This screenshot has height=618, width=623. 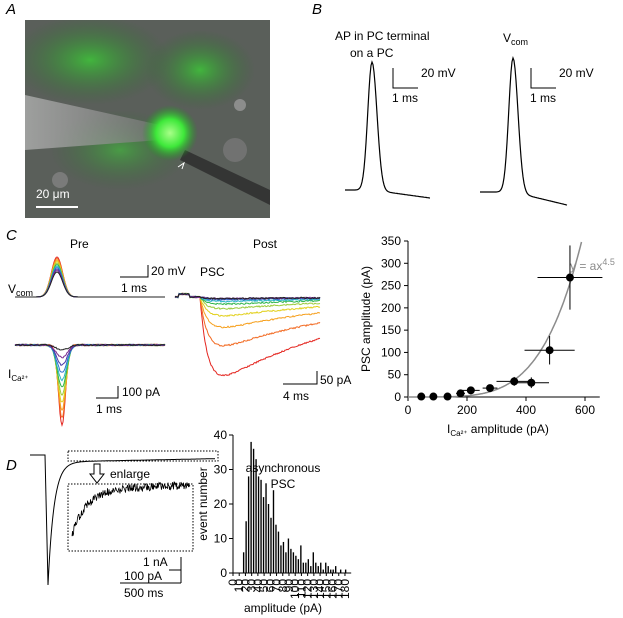 I want to click on inset-box, so click(x=130, y=517).